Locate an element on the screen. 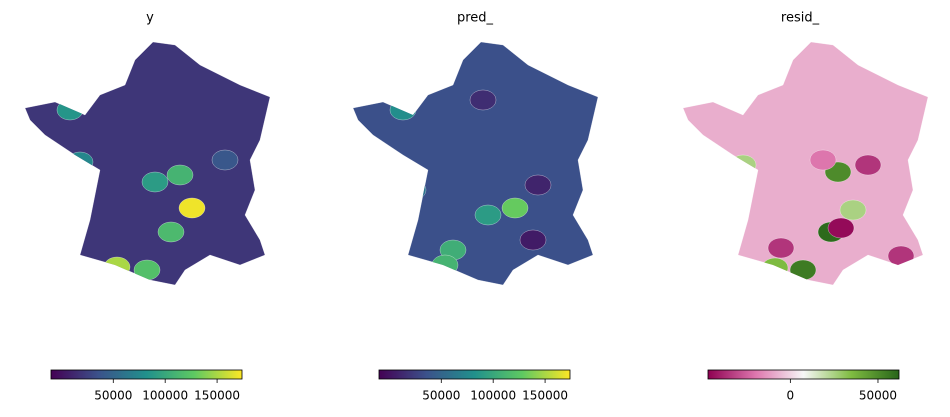 The height and width of the screenshot is (417, 950). tick-label: 0 is located at coordinates (791, 396).